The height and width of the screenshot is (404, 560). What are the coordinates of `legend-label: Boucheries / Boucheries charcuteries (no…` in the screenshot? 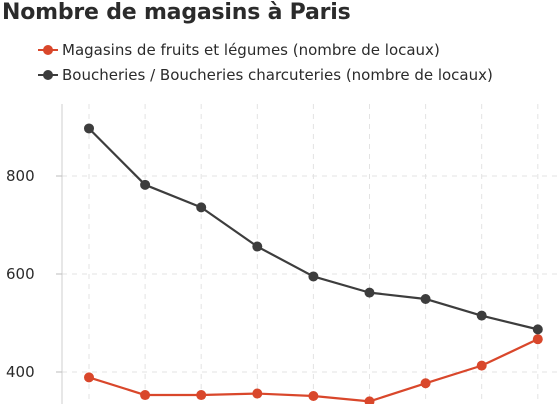 It's located at (277, 74).